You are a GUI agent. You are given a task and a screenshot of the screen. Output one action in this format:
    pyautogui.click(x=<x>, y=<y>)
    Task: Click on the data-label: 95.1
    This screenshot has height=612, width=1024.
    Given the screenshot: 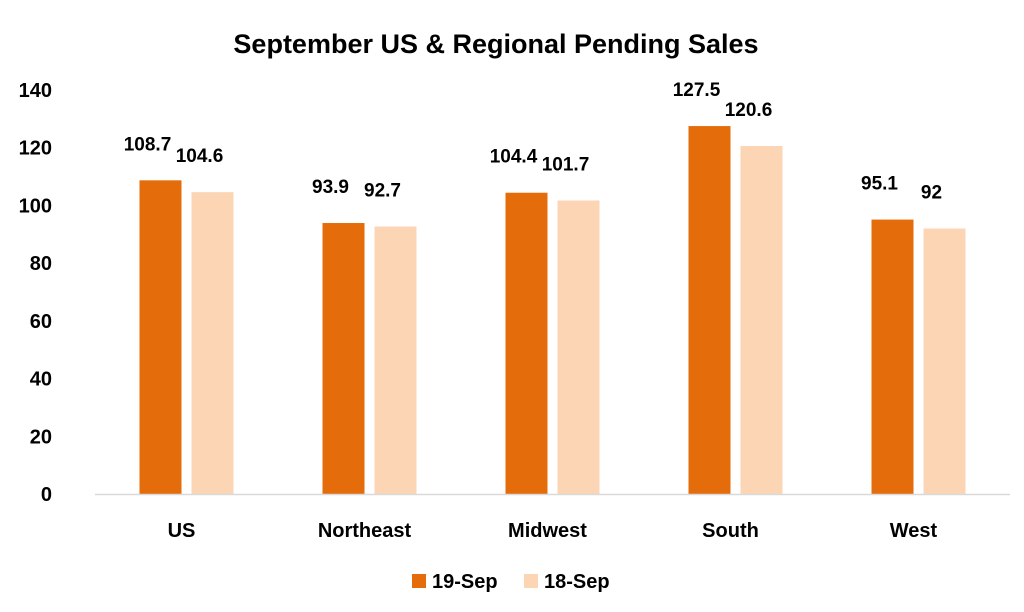 What is the action you would take?
    pyautogui.click(x=879, y=184)
    